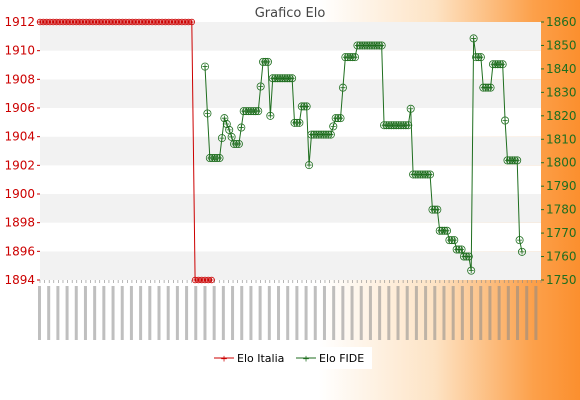 Image resolution: width=580 pixels, height=400 pixels. Describe the element at coordinates (561, 92) in the screenshot. I see `right-tick-label: 1830` at that location.